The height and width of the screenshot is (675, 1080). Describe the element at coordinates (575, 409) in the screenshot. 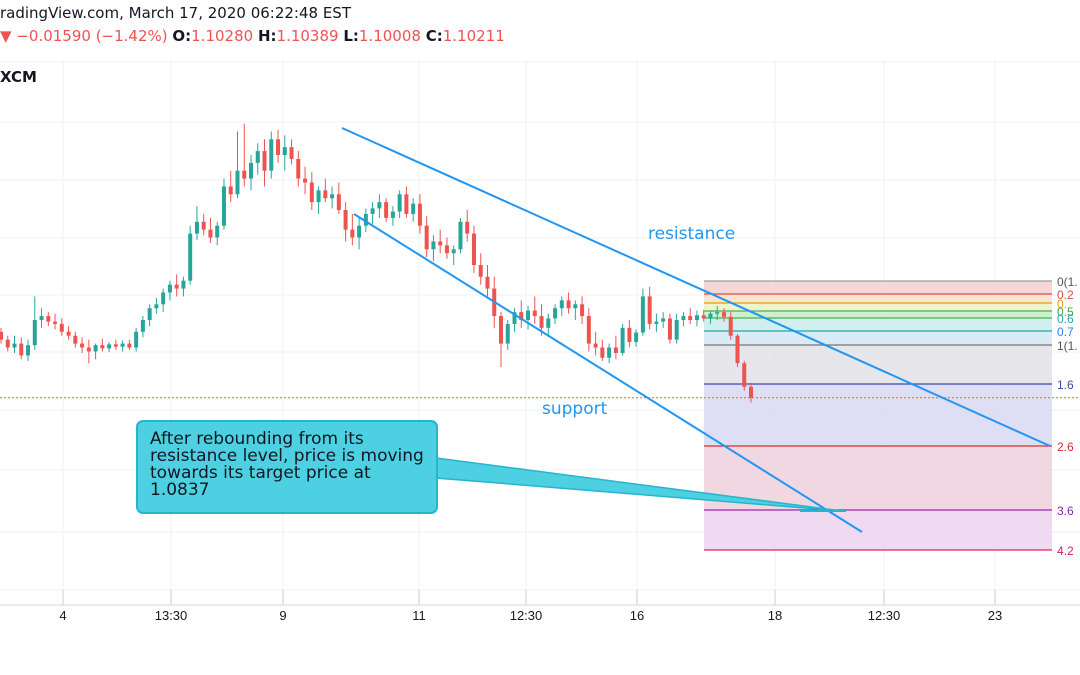

I see `support-label: support` at that location.